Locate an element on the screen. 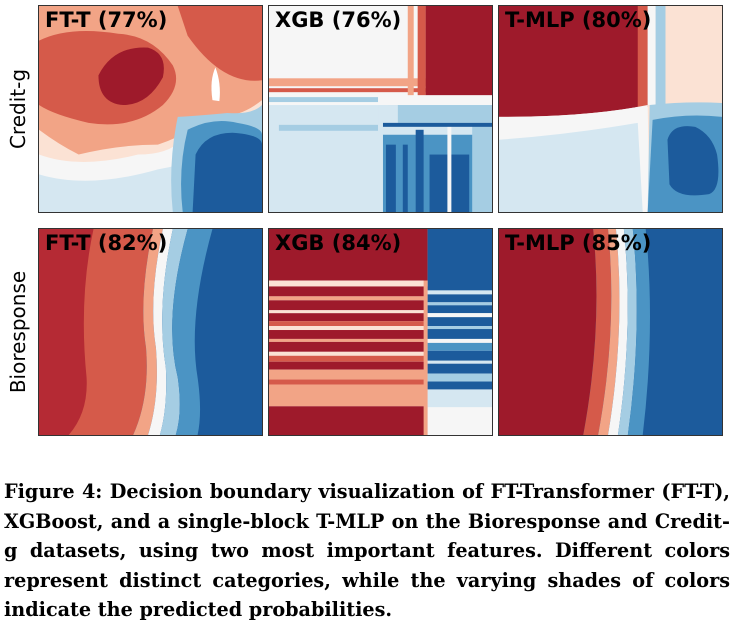 This screenshot has height=641, width=734. panel-title: FT-T (77%) is located at coordinates (106, 20).